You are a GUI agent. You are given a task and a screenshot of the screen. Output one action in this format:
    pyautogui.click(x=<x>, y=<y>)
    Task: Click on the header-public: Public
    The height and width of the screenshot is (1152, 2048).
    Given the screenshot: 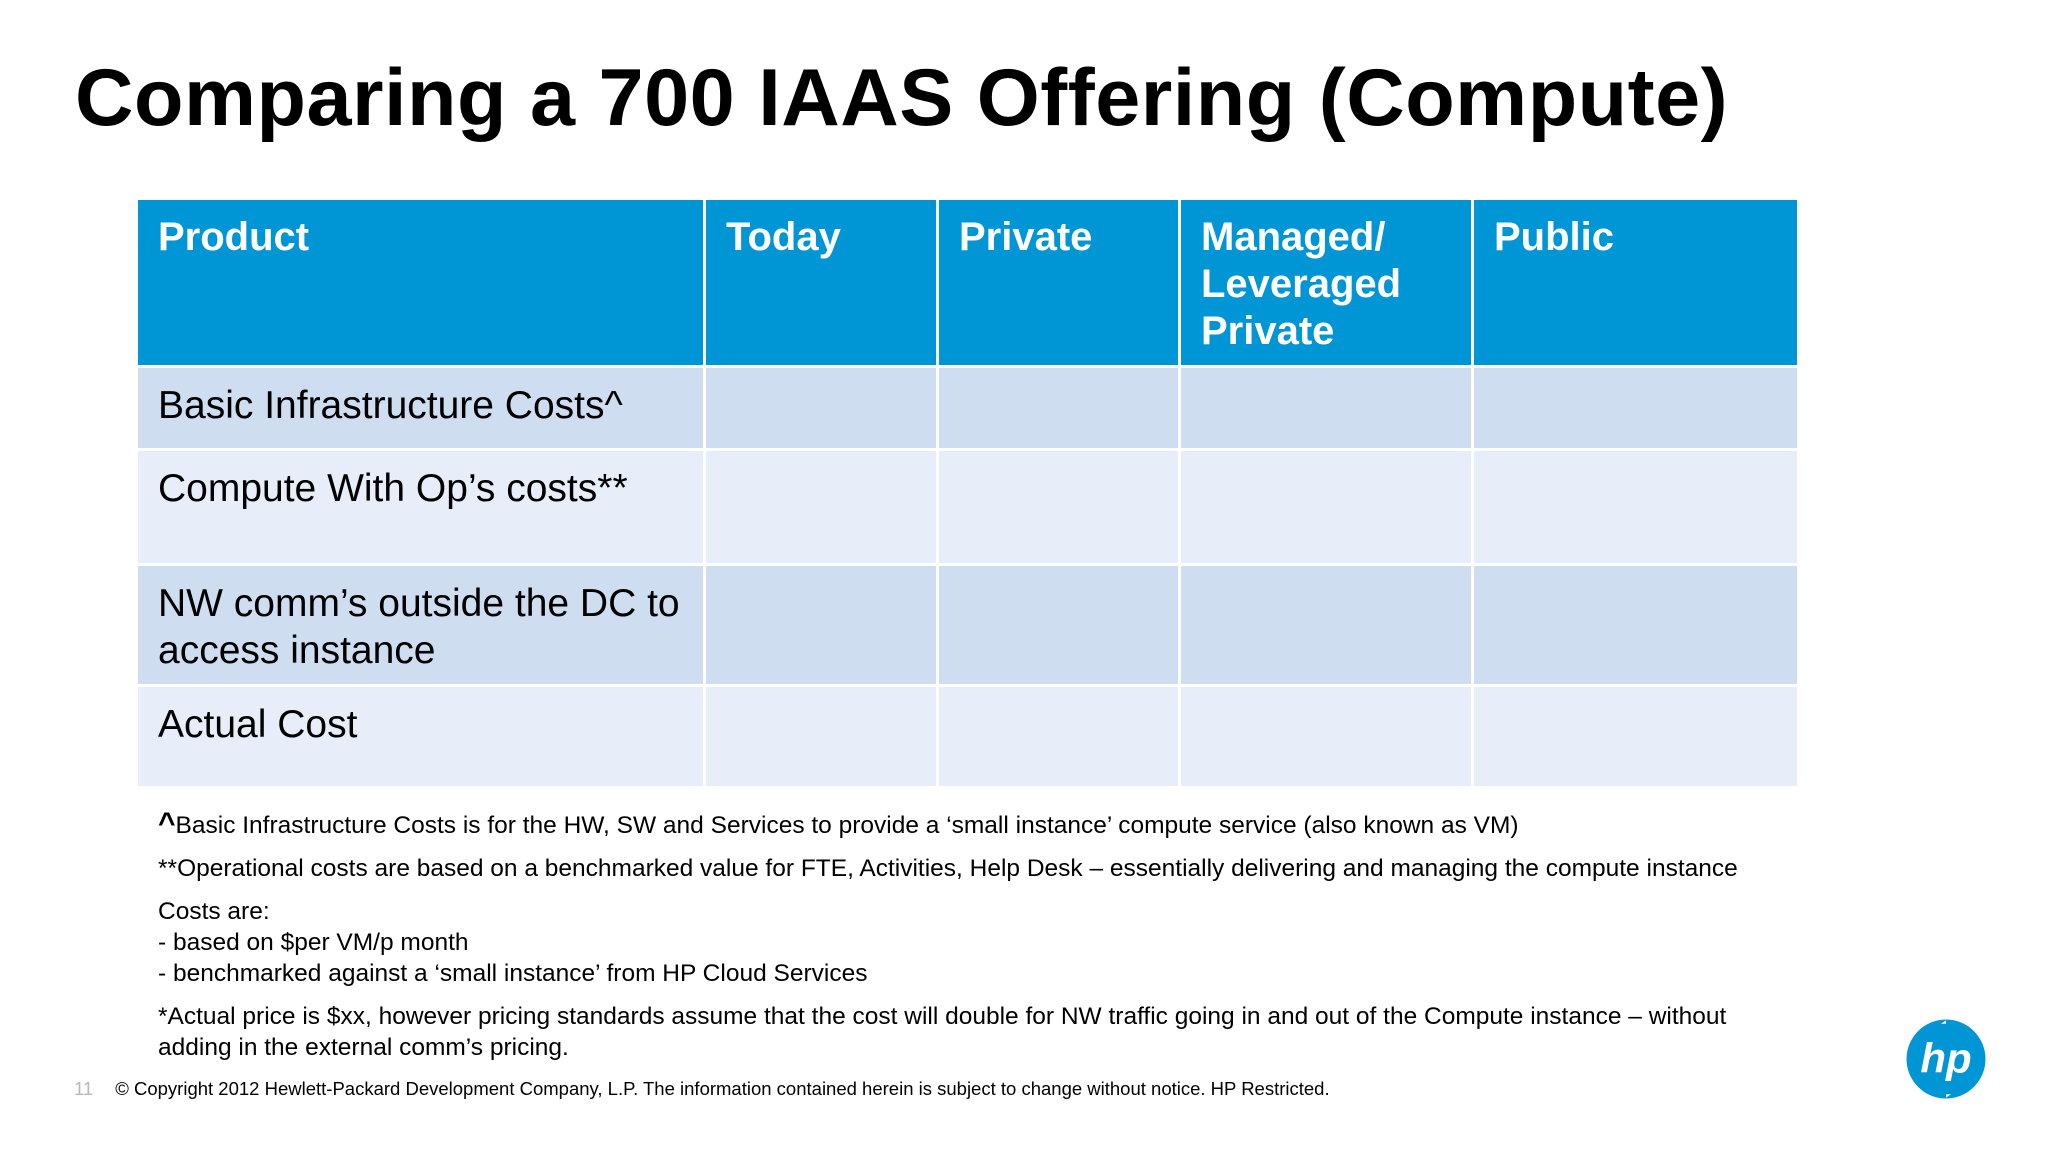 What is the action you would take?
    pyautogui.click(x=1635, y=282)
    